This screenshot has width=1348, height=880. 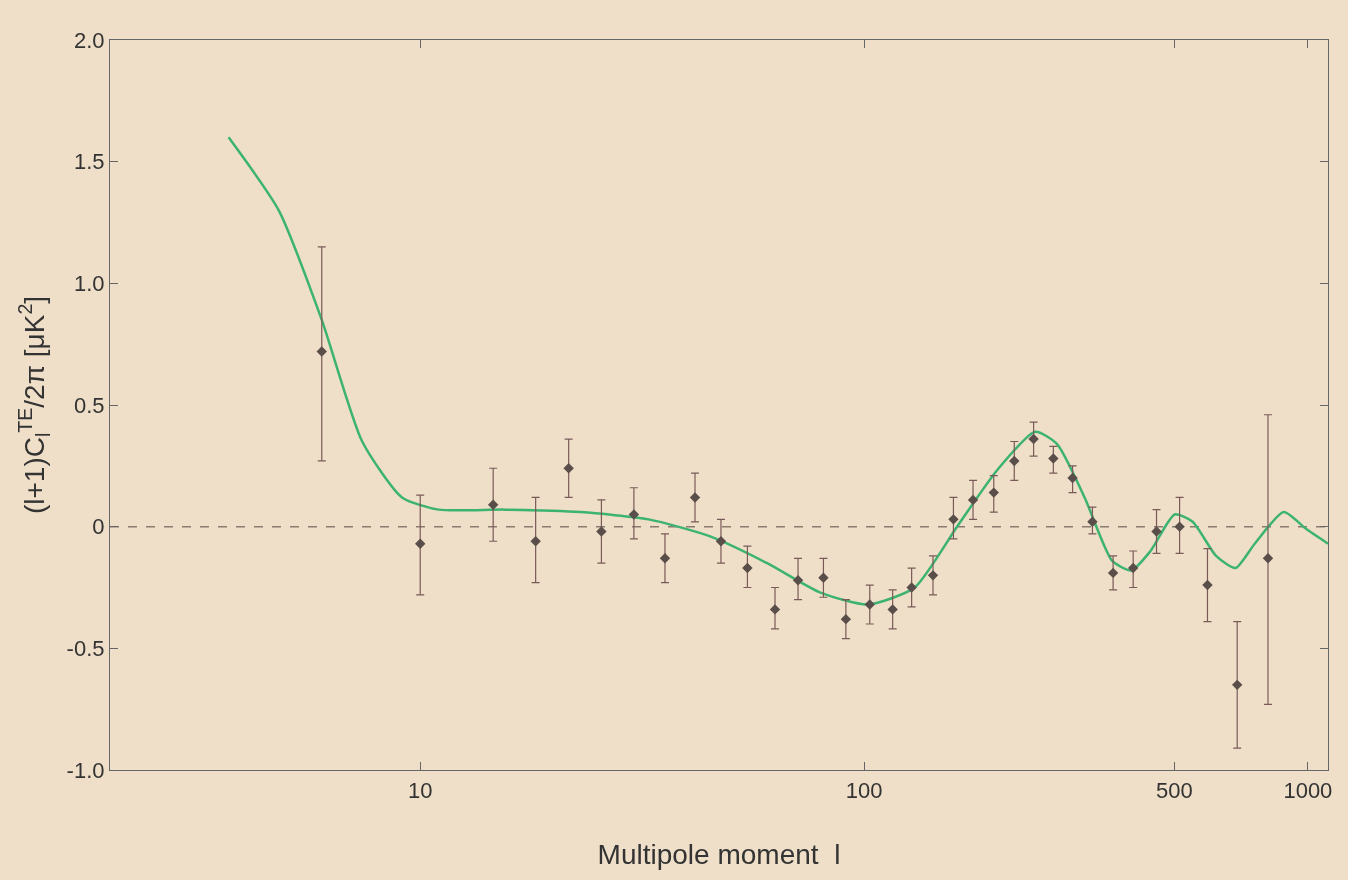 What do you see at coordinates (85, 770) in the screenshot?
I see `y-tick-label: -1.0` at bounding box center [85, 770].